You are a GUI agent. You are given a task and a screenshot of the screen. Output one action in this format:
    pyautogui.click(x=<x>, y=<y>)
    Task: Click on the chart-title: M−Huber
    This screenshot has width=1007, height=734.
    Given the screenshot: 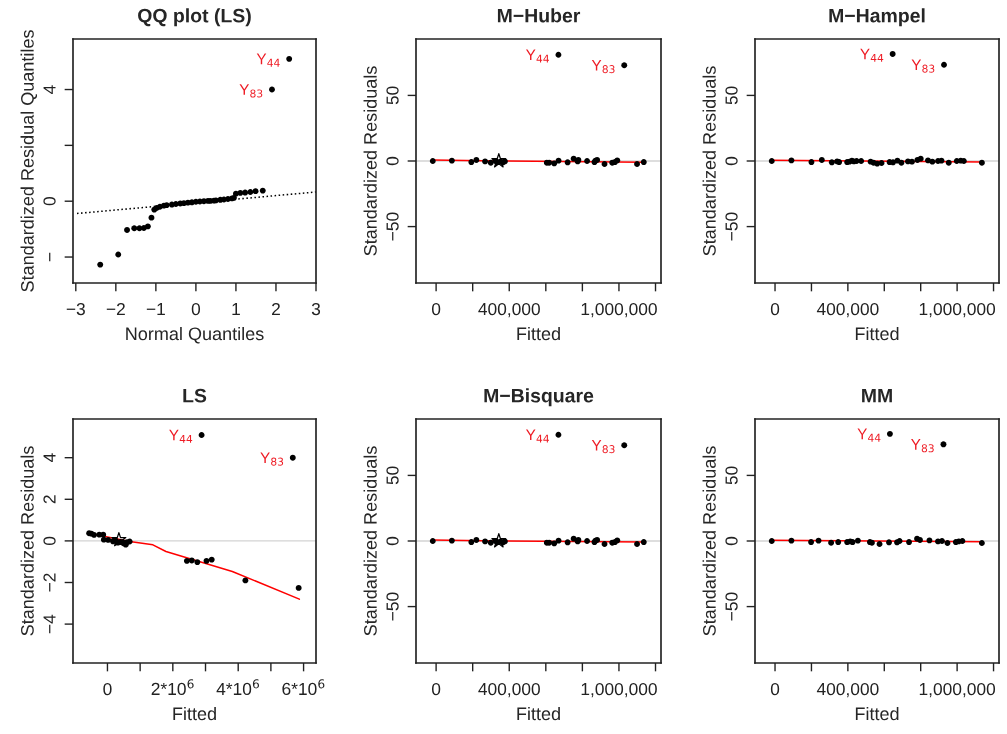 What is the action you would take?
    pyautogui.click(x=539, y=15)
    